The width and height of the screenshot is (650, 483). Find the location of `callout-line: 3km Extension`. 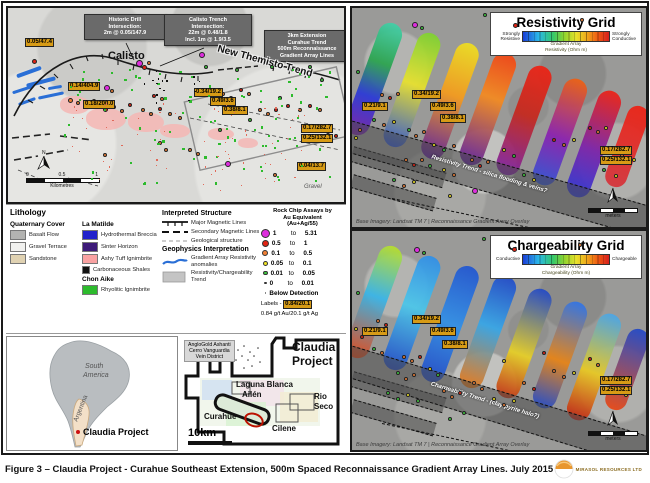

callout-line: 3km Extension is located at coordinates (307, 36).